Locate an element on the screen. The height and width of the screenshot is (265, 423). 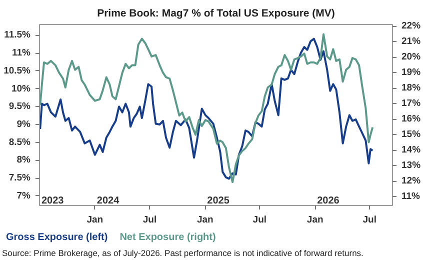
y-tick-label: 10% is located at coordinates (21, 88).